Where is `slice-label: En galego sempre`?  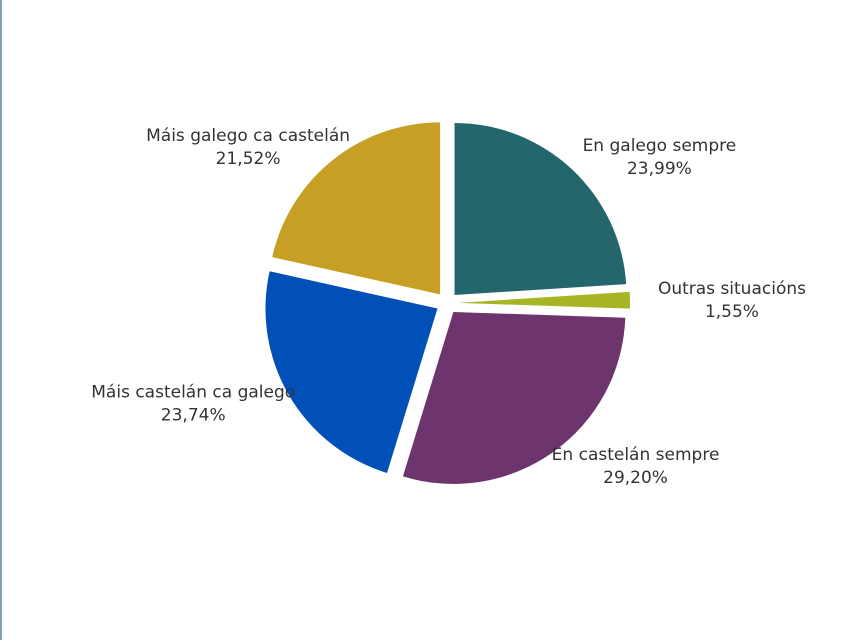 slice-label: En galego sempre is located at coordinates (660, 146).